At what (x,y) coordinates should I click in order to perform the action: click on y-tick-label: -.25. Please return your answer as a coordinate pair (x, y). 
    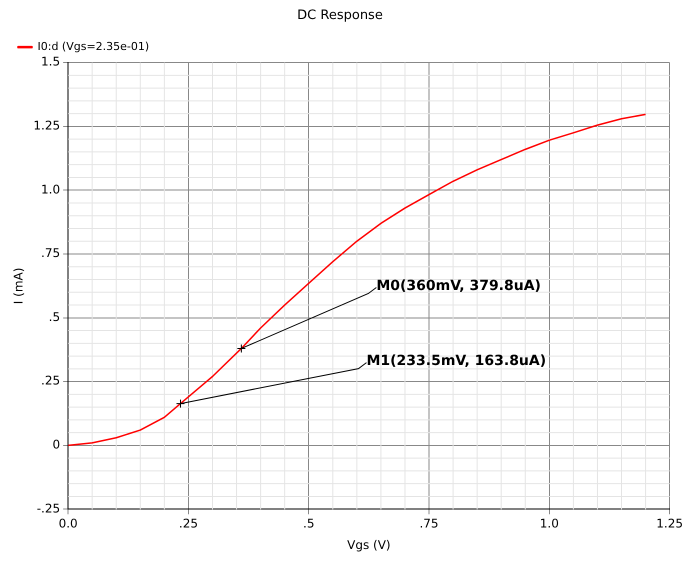
    Looking at the image, I should click on (48, 508).